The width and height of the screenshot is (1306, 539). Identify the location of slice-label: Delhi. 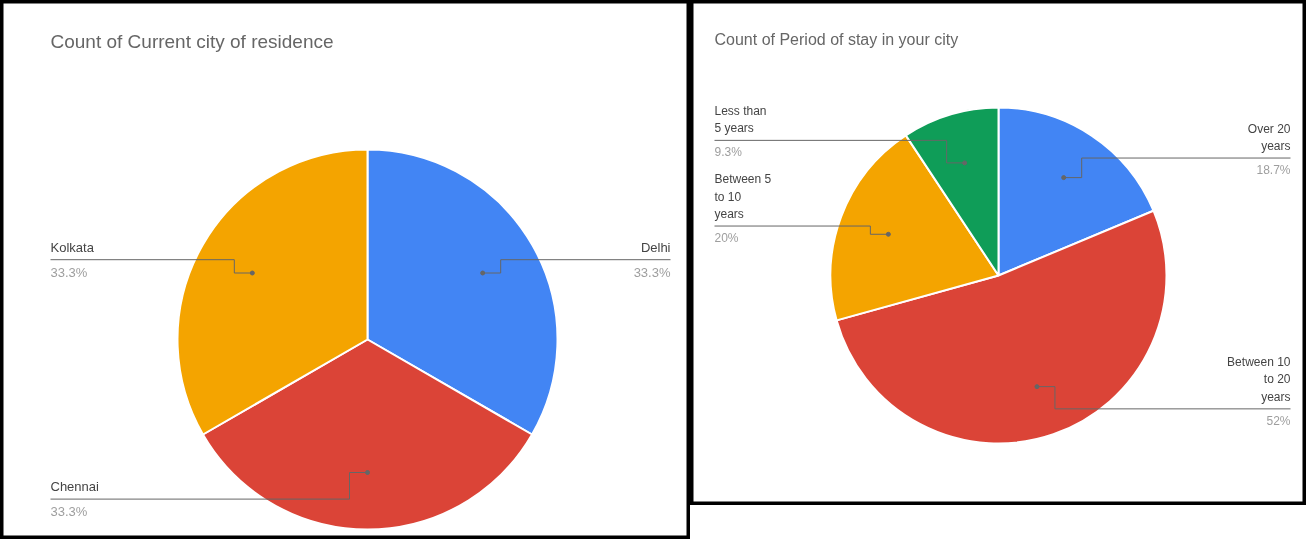
(655, 247).